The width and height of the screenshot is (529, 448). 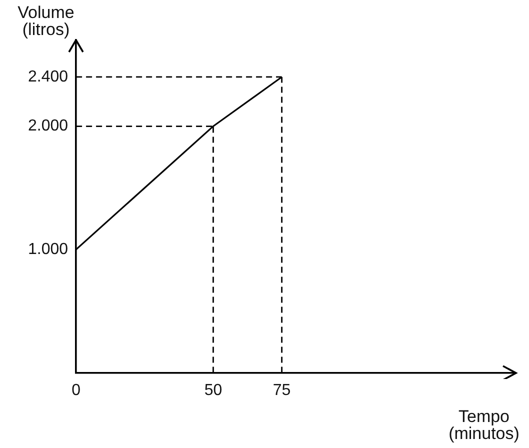 What do you see at coordinates (48, 77) in the screenshot?
I see `y-tick-label: 2.400` at bounding box center [48, 77].